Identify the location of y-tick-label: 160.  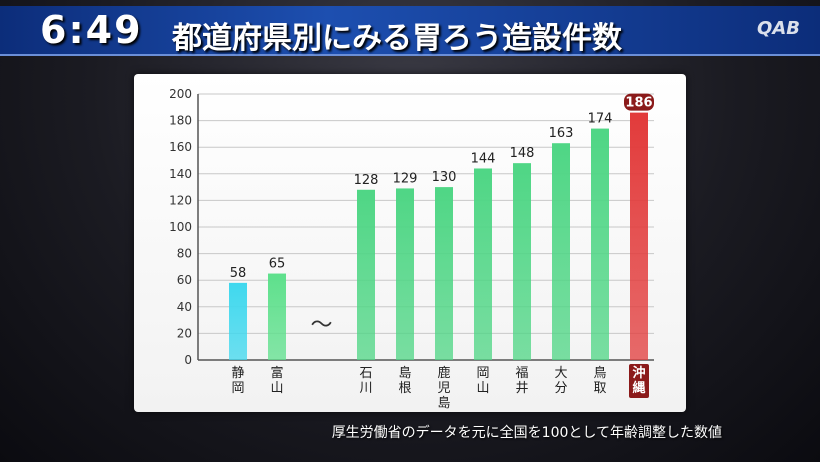
(180, 147).